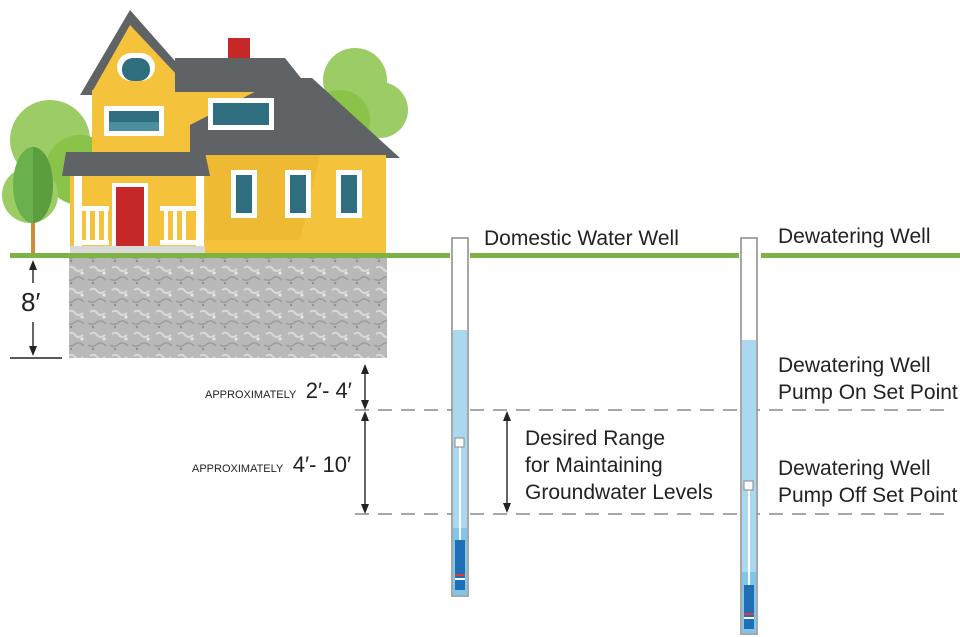 This screenshot has height=637, width=960. What do you see at coordinates (868, 379) in the screenshot?
I see `pump-on-label: Dewatering Well Pump On Set Point` at bounding box center [868, 379].